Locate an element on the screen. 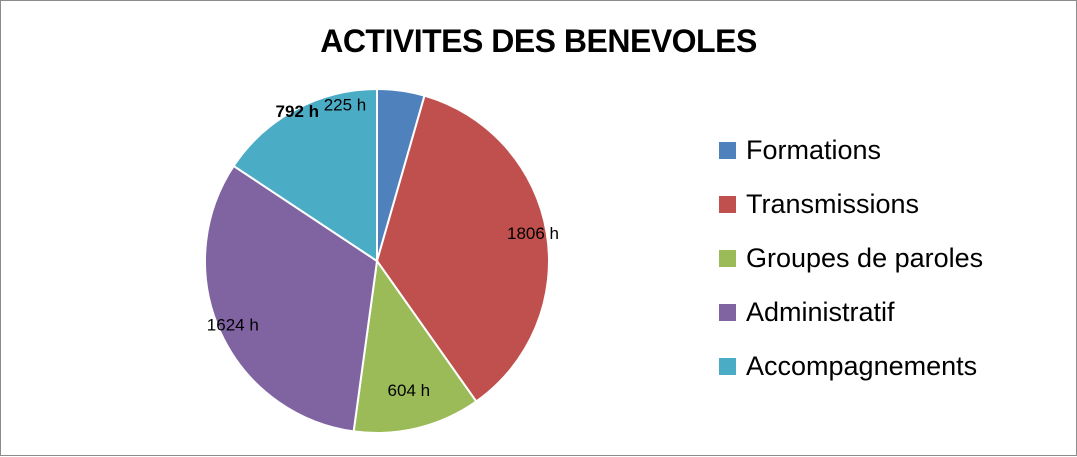 Image resolution: width=1077 pixels, height=457 pixels. chart-title: ACTIVITES DES BENEVOLES is located at coordinates (538, 41).